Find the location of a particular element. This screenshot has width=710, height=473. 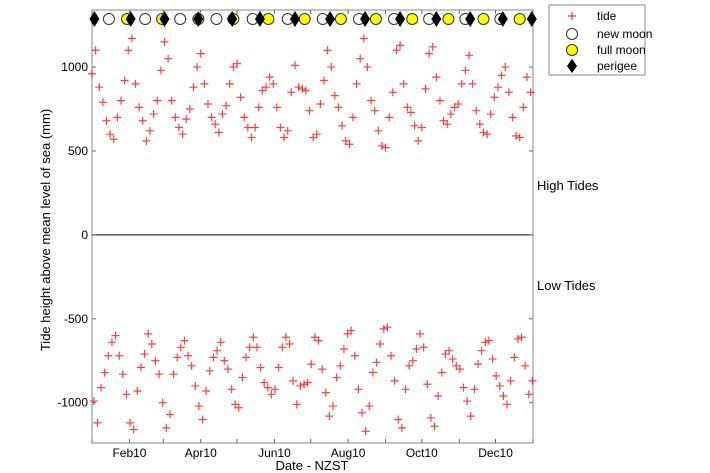

y-tick-label: -1000 is located at coordinates (72, 403).